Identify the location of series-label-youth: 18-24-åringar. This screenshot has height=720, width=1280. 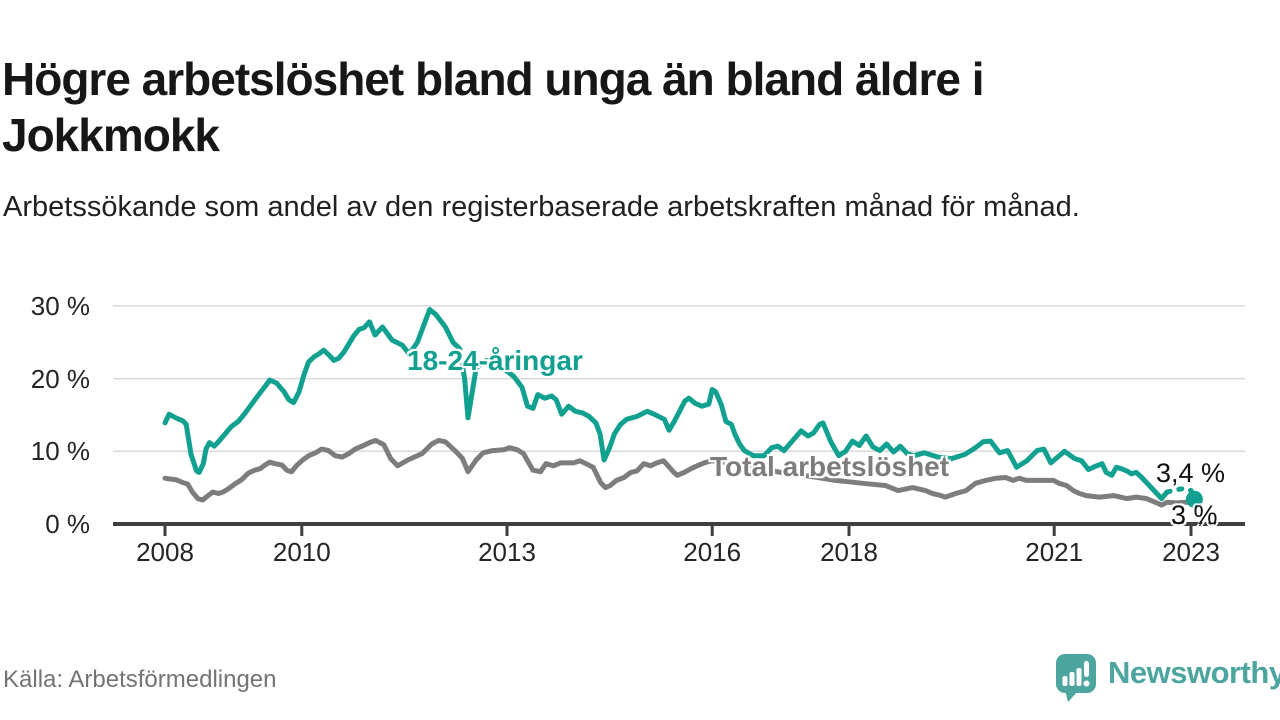
(495, 360).